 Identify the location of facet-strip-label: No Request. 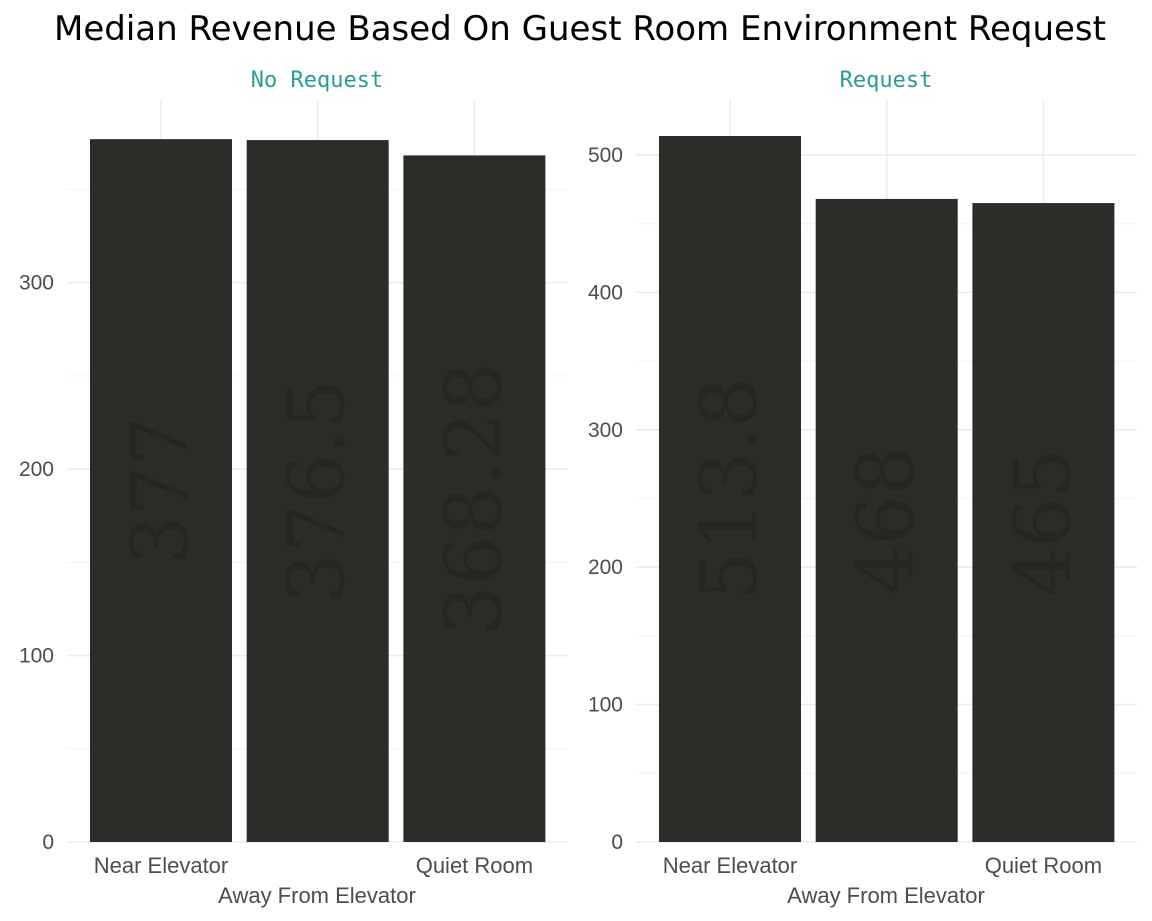
(317, 80).